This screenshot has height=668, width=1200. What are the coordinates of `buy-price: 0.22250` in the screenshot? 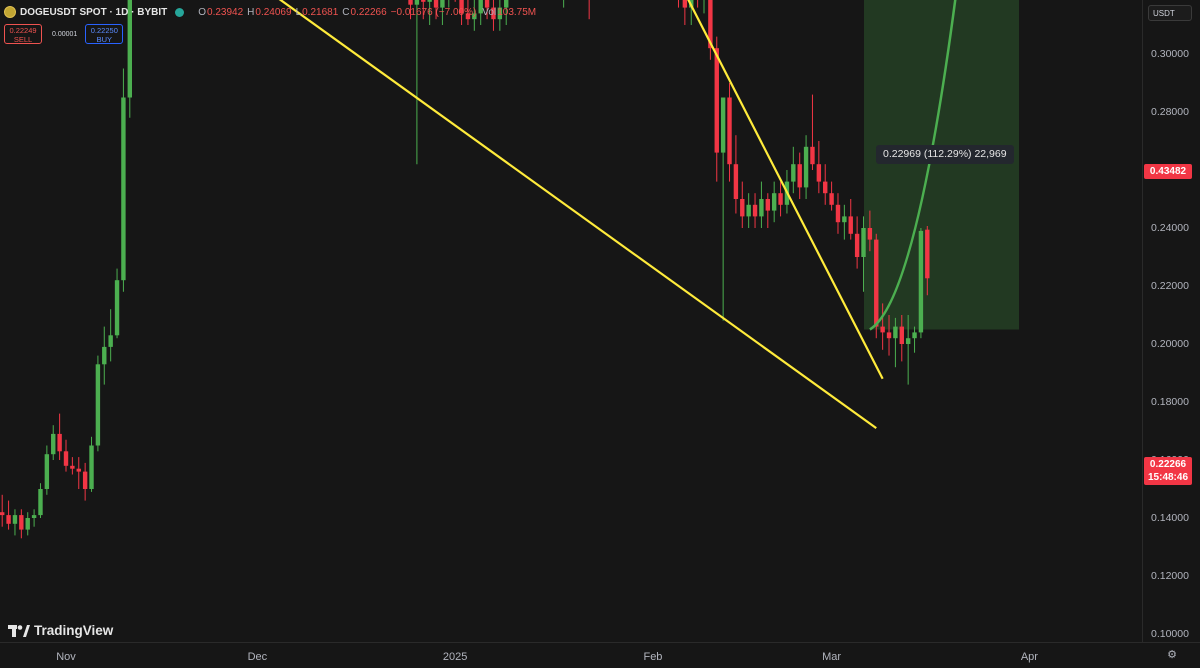 It's located at (104, 30).